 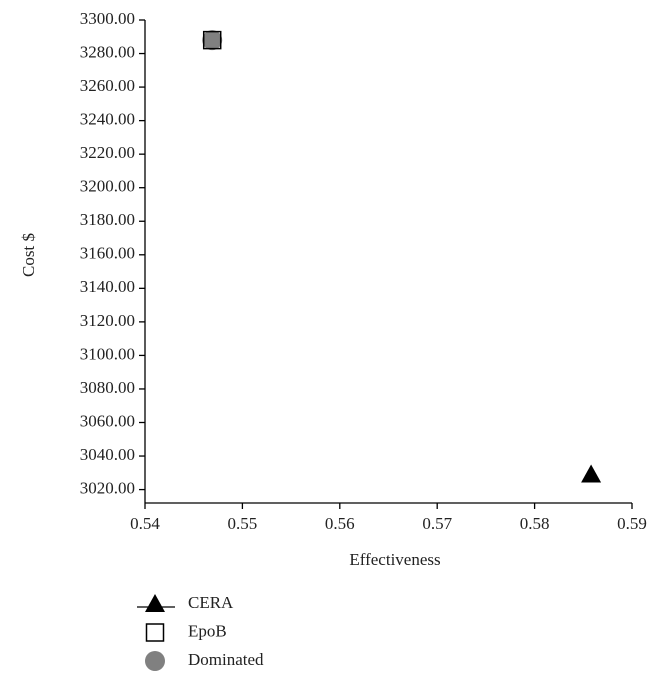 I want to click on y-tick-label: 3060.00, so click(x=107, y=420).